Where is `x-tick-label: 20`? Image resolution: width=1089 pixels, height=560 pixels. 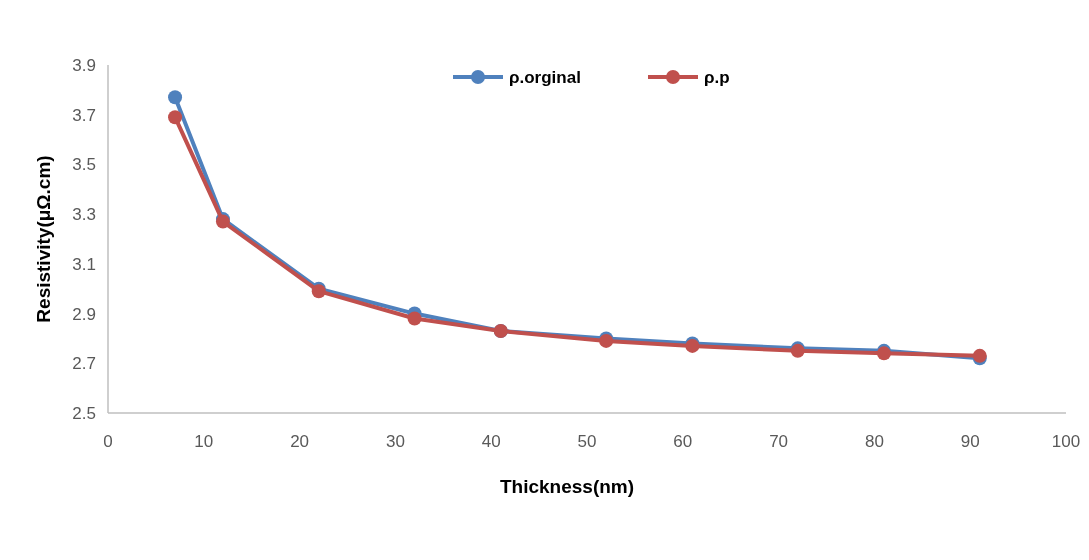
x-tick-label: 20 is located at coordinates (300, 441).